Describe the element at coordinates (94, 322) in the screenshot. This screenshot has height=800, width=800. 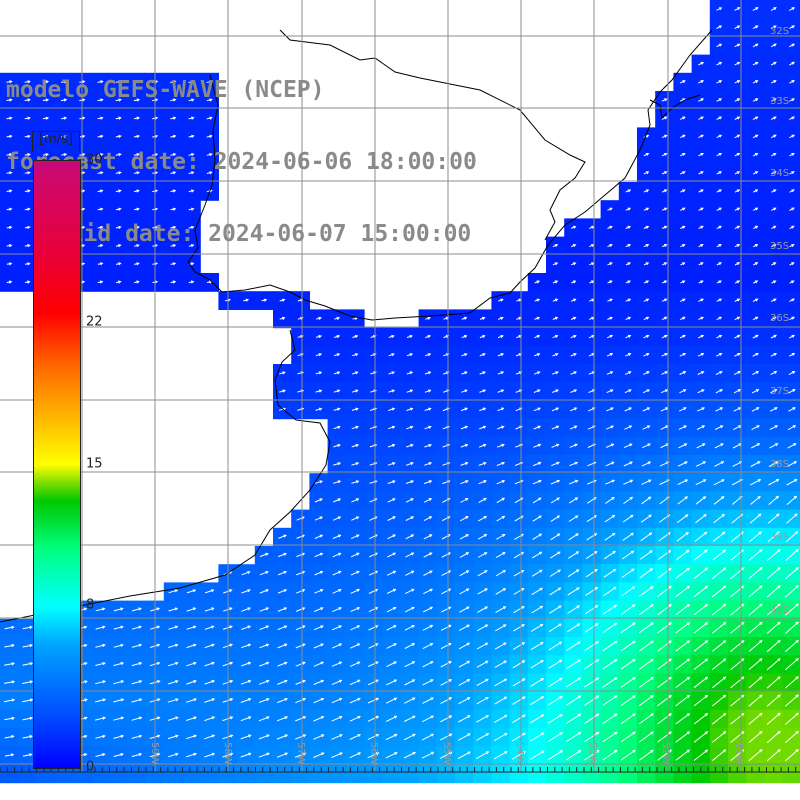
I see `colorbar-tick-label: 22` at that location.